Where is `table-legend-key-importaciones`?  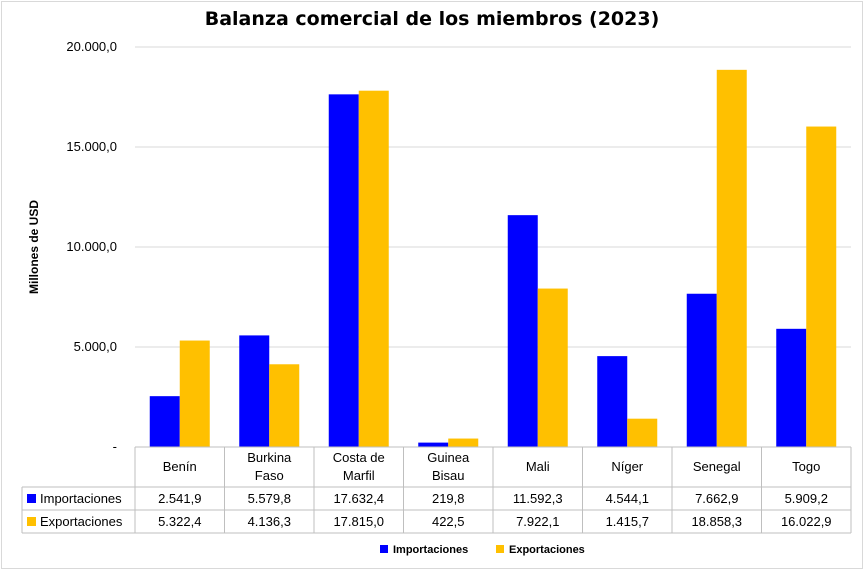 table-legend-key-importaciones is located at coordinates (31, 498).